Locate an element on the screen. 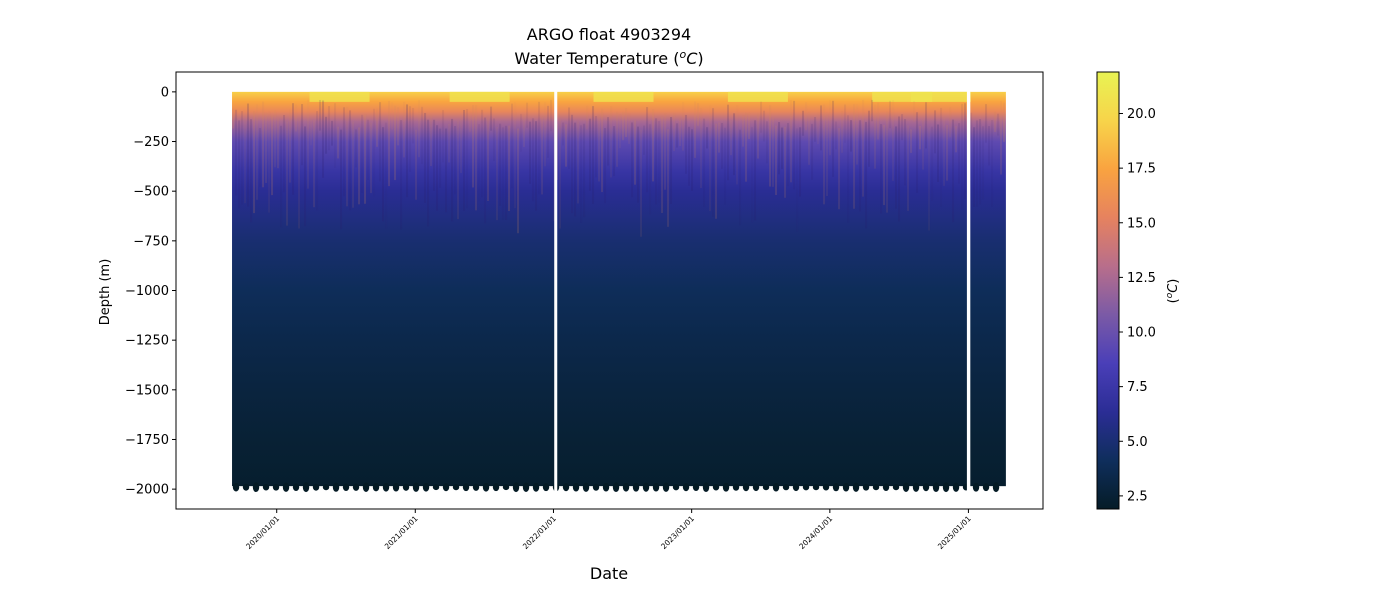  x-tick-label: 2021/01/01 is located at coordinates (401, 532).